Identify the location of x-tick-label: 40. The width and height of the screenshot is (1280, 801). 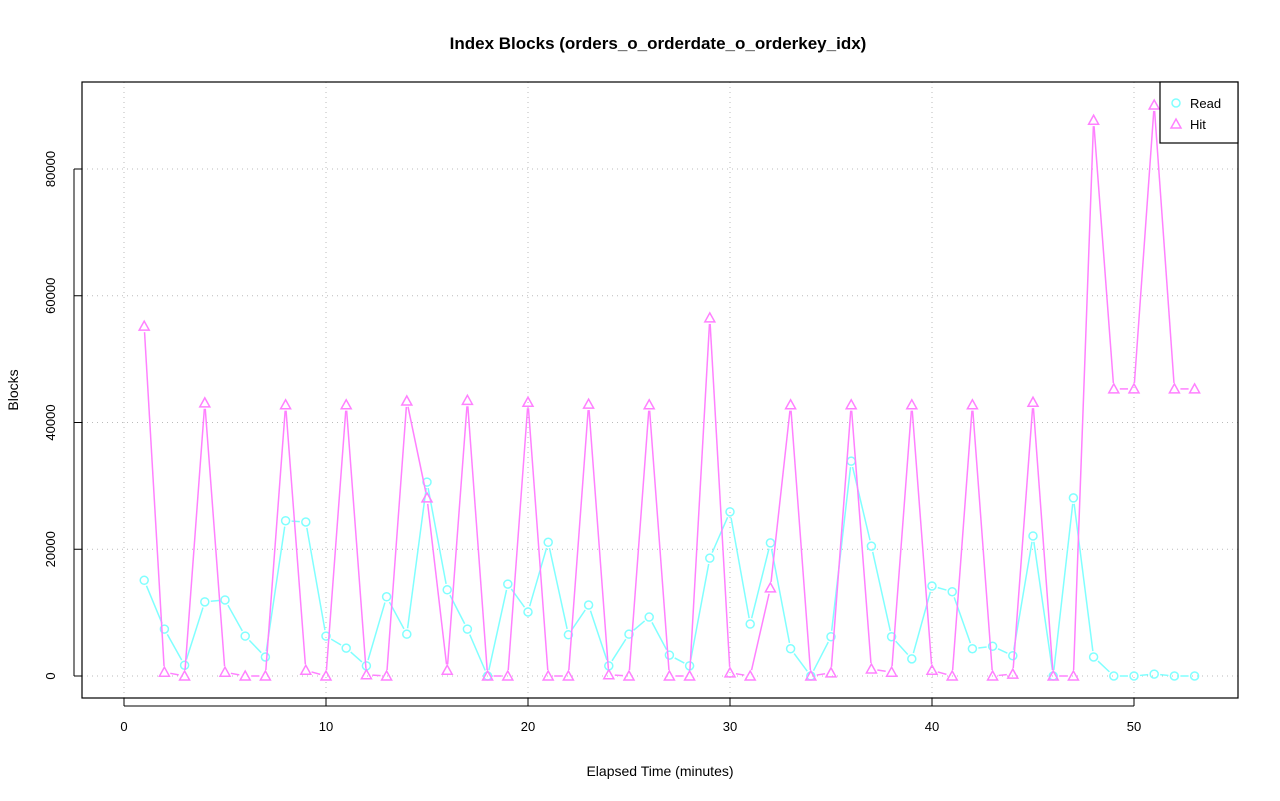
(932, 726).